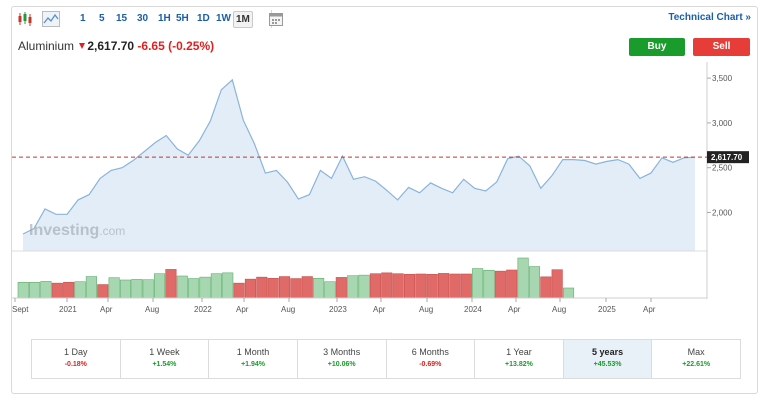 Image resolution: width=768 pixels, height=403 pixels. What do you see at coordinates (430, 352) in the screenshot?
I see `period-label: 6 Months` at bounding box center [430, 352].